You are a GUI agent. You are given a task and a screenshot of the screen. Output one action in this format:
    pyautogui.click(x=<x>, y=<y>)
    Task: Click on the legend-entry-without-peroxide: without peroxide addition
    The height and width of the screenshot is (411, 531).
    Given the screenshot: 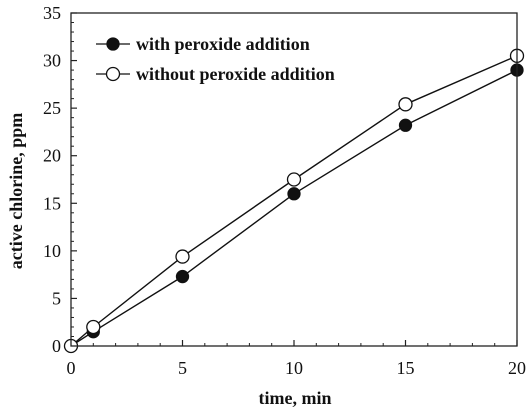 What is the action you would take?
    pyautogui.click(x=215, y=74)
    